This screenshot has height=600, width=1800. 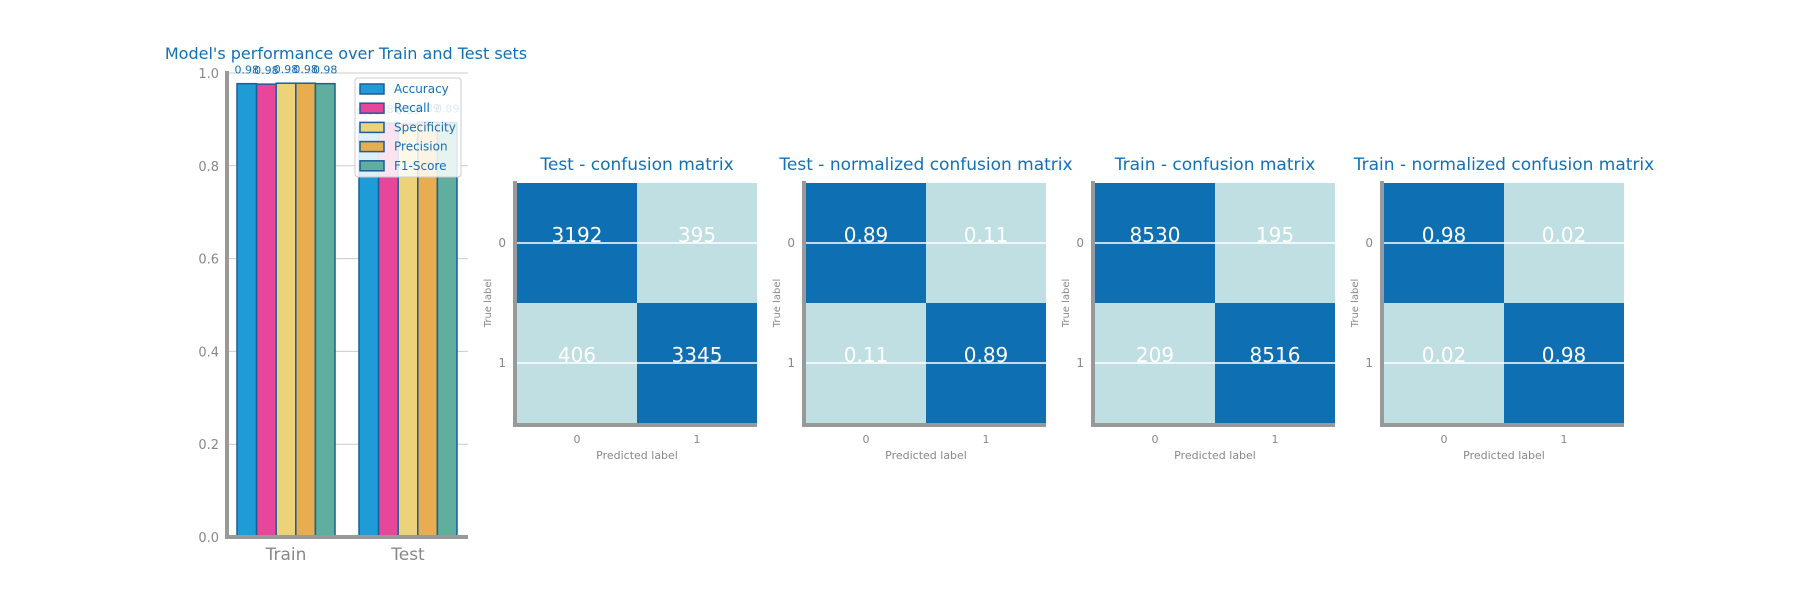 I want to click on x-tick-label: Test, so click(x=407, y=555).